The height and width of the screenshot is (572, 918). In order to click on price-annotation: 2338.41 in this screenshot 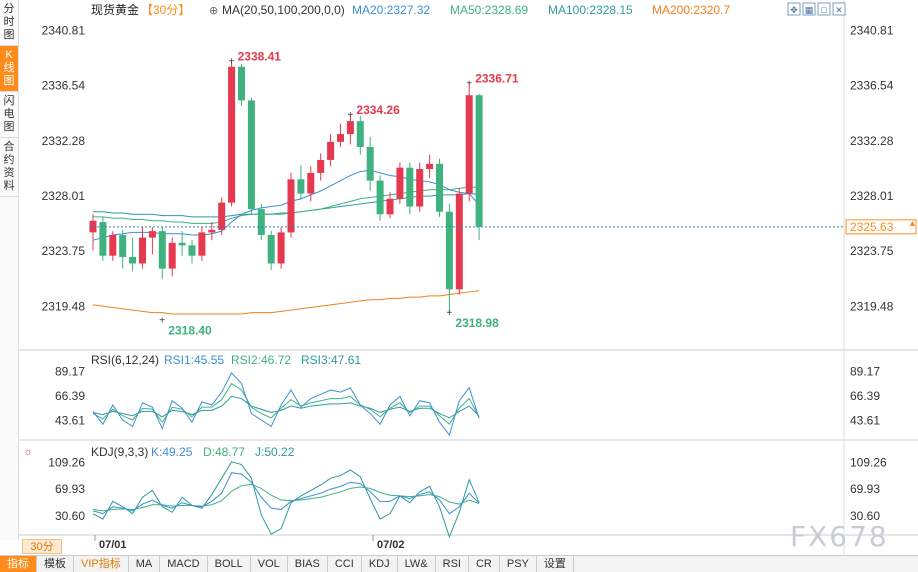, I will do `click(260, 56)`.